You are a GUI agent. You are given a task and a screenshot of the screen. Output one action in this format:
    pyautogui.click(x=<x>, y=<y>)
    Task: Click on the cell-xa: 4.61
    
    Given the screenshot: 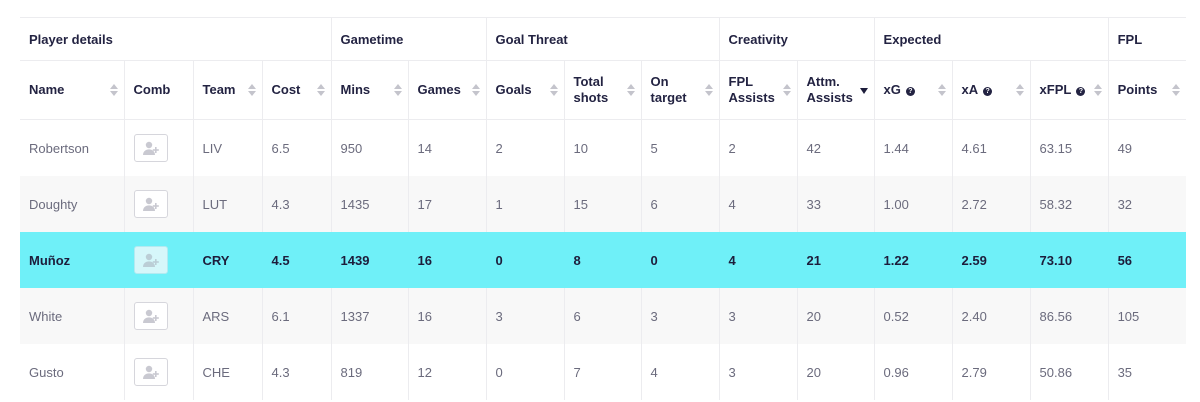 What is the action you would take?
    pyautogui.click(x=991, y=147)
    